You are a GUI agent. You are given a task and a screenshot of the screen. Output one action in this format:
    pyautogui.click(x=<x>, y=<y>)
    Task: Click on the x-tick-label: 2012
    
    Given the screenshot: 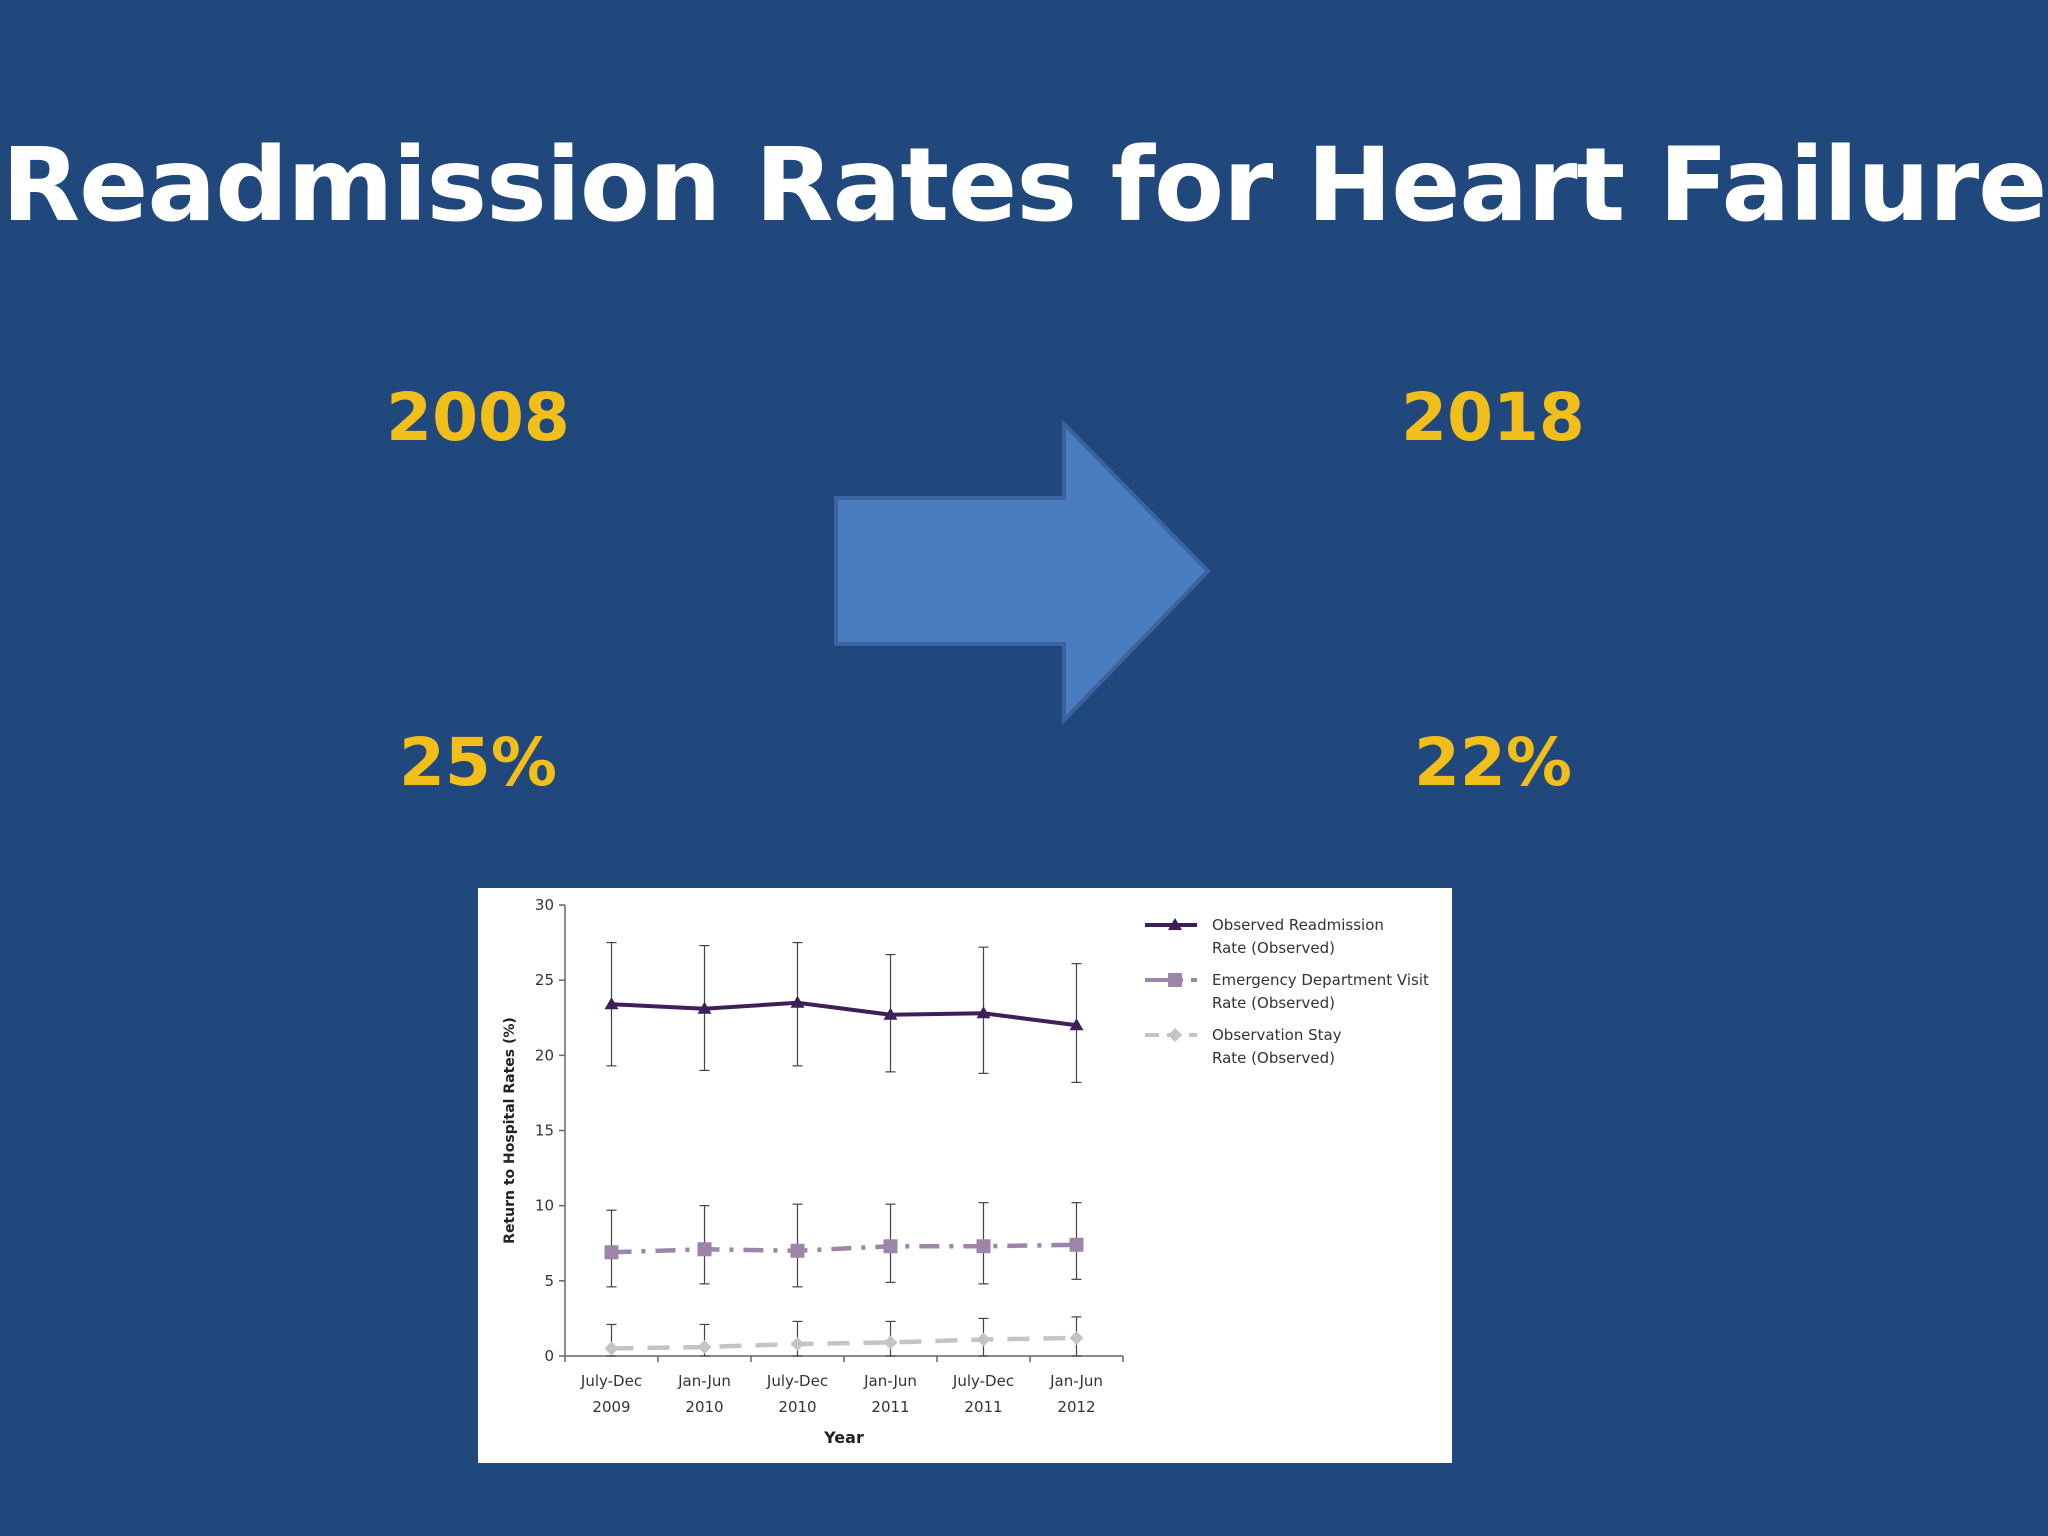 What is the action you would take?
    pyautogui.click(x=1076, y=1407)
    